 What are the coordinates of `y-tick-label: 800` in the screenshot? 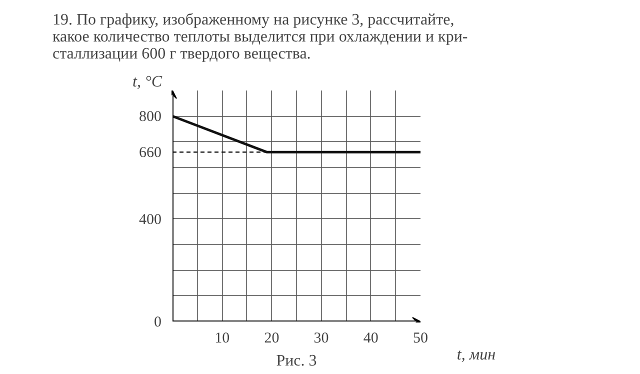 It's located at (150, 117).